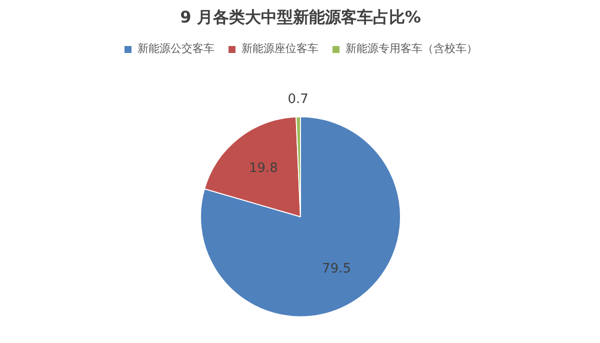 The image size is (600, 343). I want to click on legend-label: 新能源座位客车, so click(280, 48).